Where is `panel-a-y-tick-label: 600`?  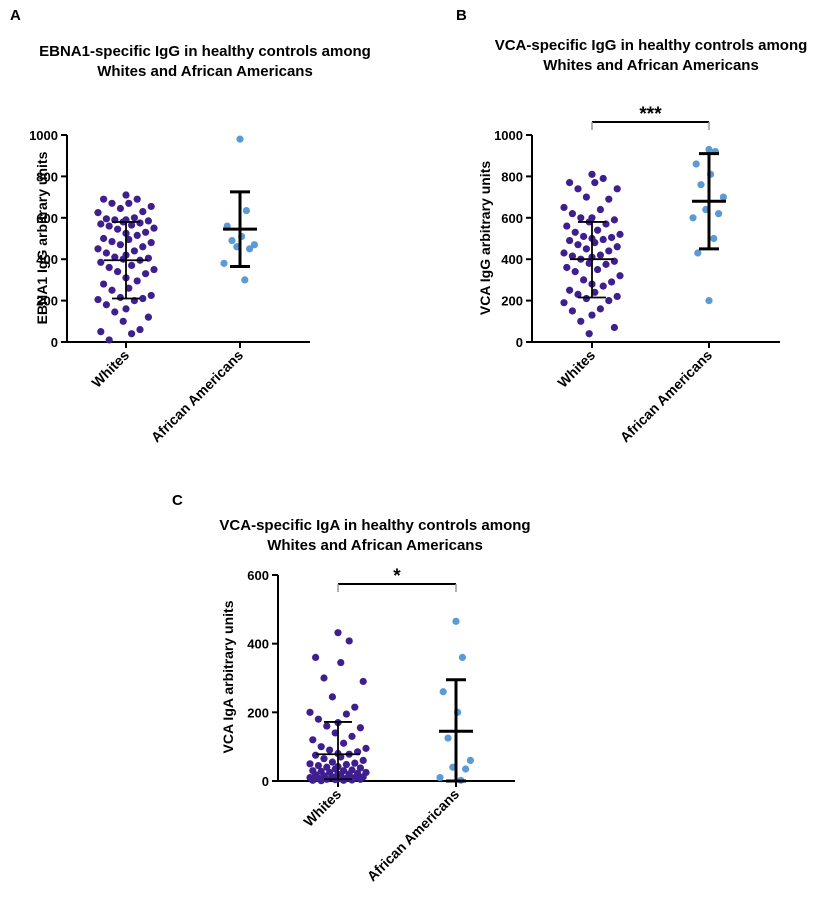 panel-a-y-tick-label: 600 is located at coordinates (47, 218).